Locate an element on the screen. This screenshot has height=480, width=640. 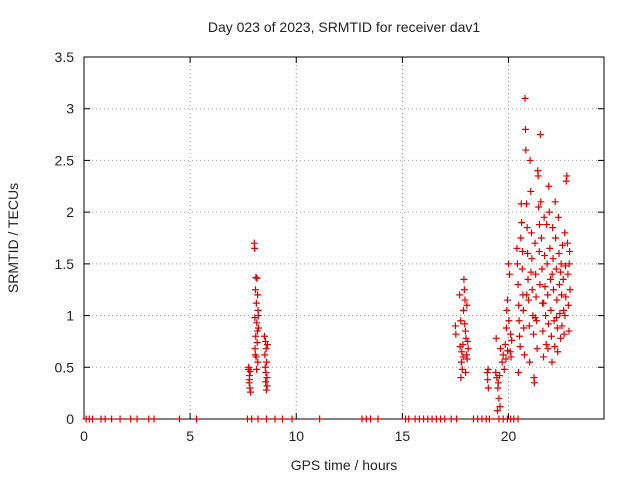
y-tick-label: 3.5 is located at coordinates (65, 57).